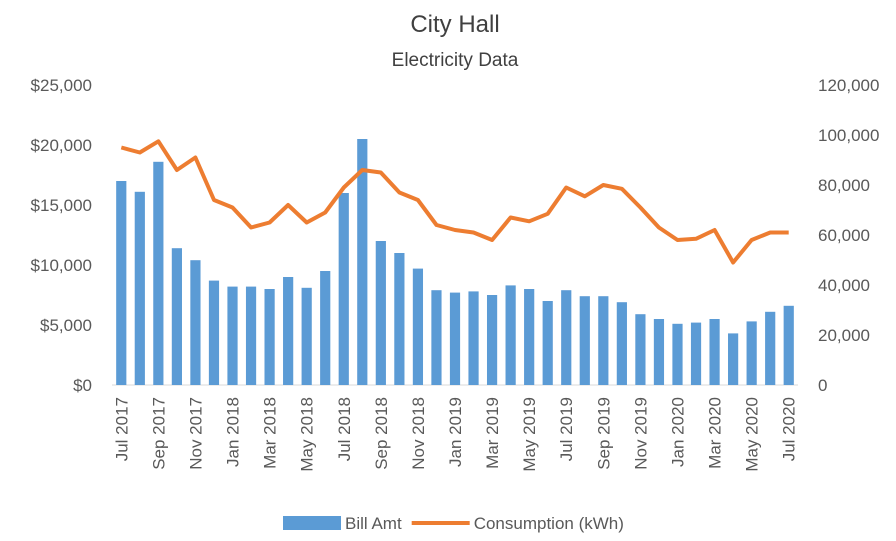 The image size is (896, 541). What do you see at coordinates (233, 432) in the screenshot?
I see `x-tick-label: Jan 2018` at bounding box center [233, 432].